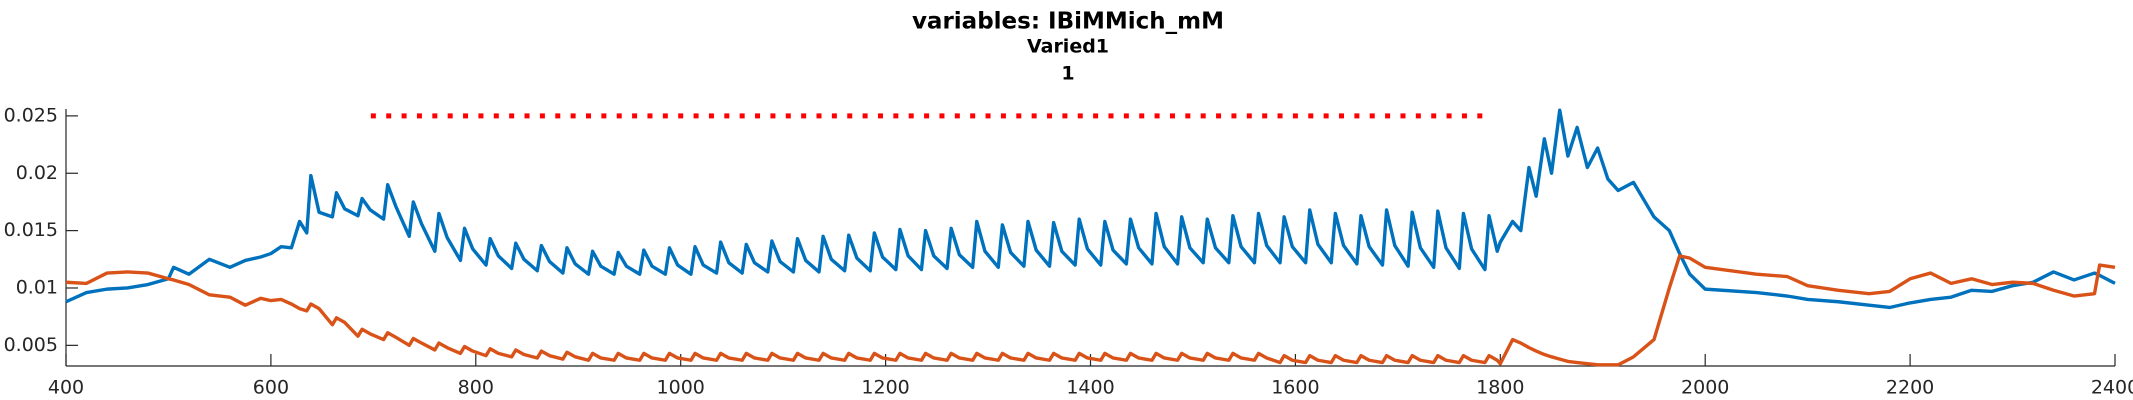  What do you see at coordinates (1068, 22) in the screenshot?
I see `chart-title: variables: IBiMMich_mM` at bounding box center [1068, 22].